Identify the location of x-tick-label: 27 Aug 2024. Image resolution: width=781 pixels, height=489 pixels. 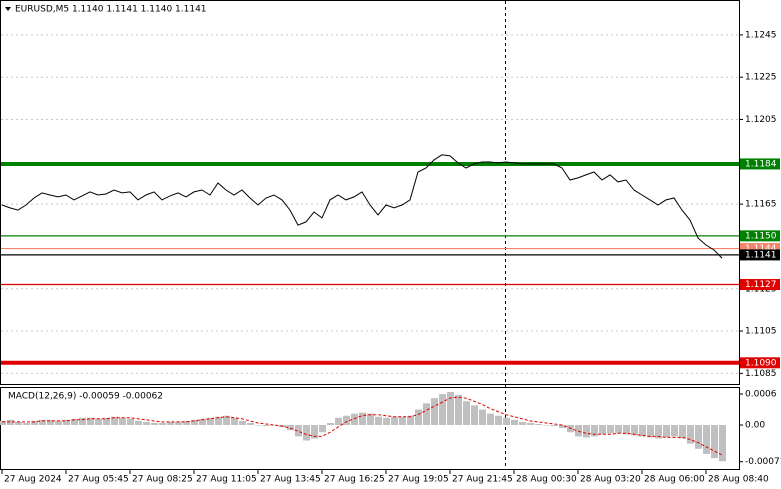
(33, 480).